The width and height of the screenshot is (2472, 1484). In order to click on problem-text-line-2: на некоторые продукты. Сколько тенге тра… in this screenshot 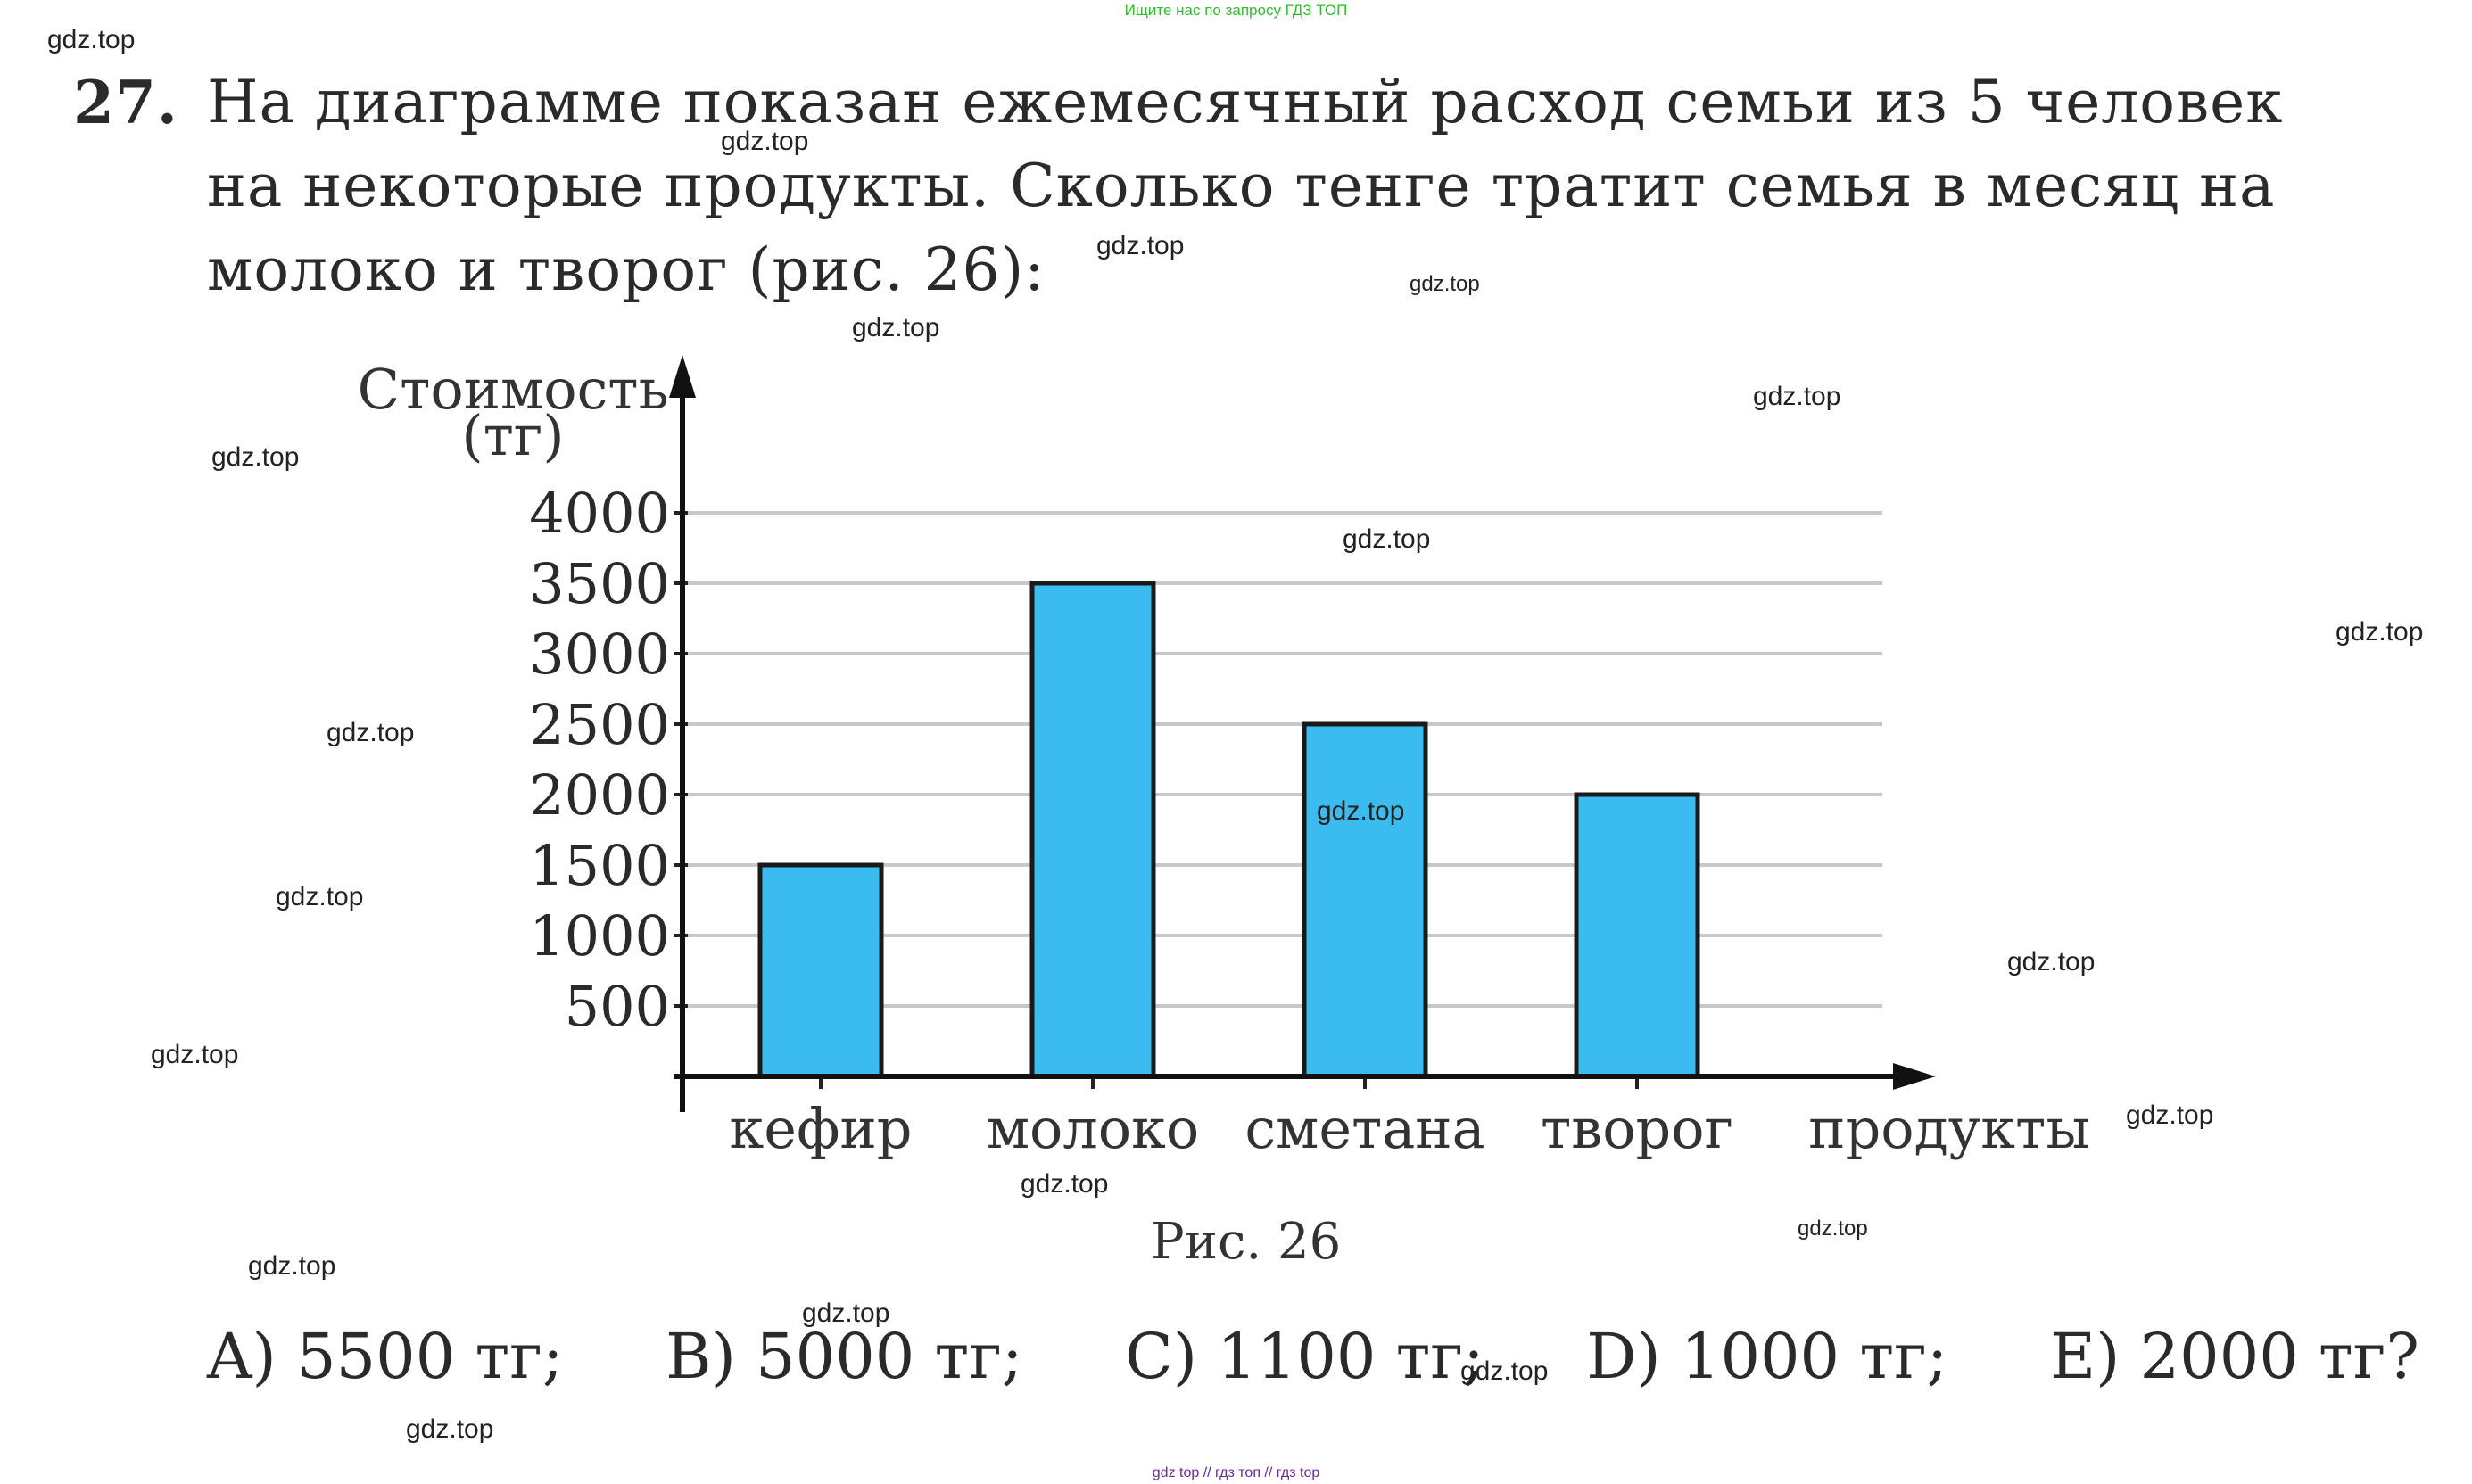, I will do `click(1241, 186)`.